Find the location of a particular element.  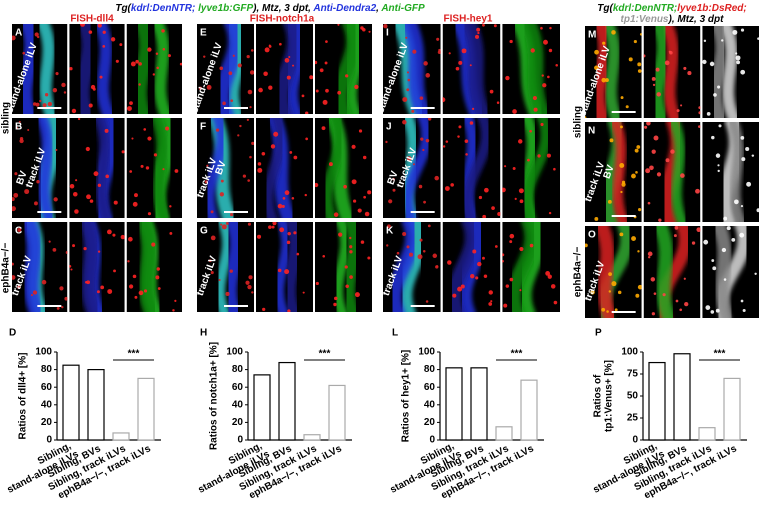

row-label: sibling is located at coordinates (6, 118).